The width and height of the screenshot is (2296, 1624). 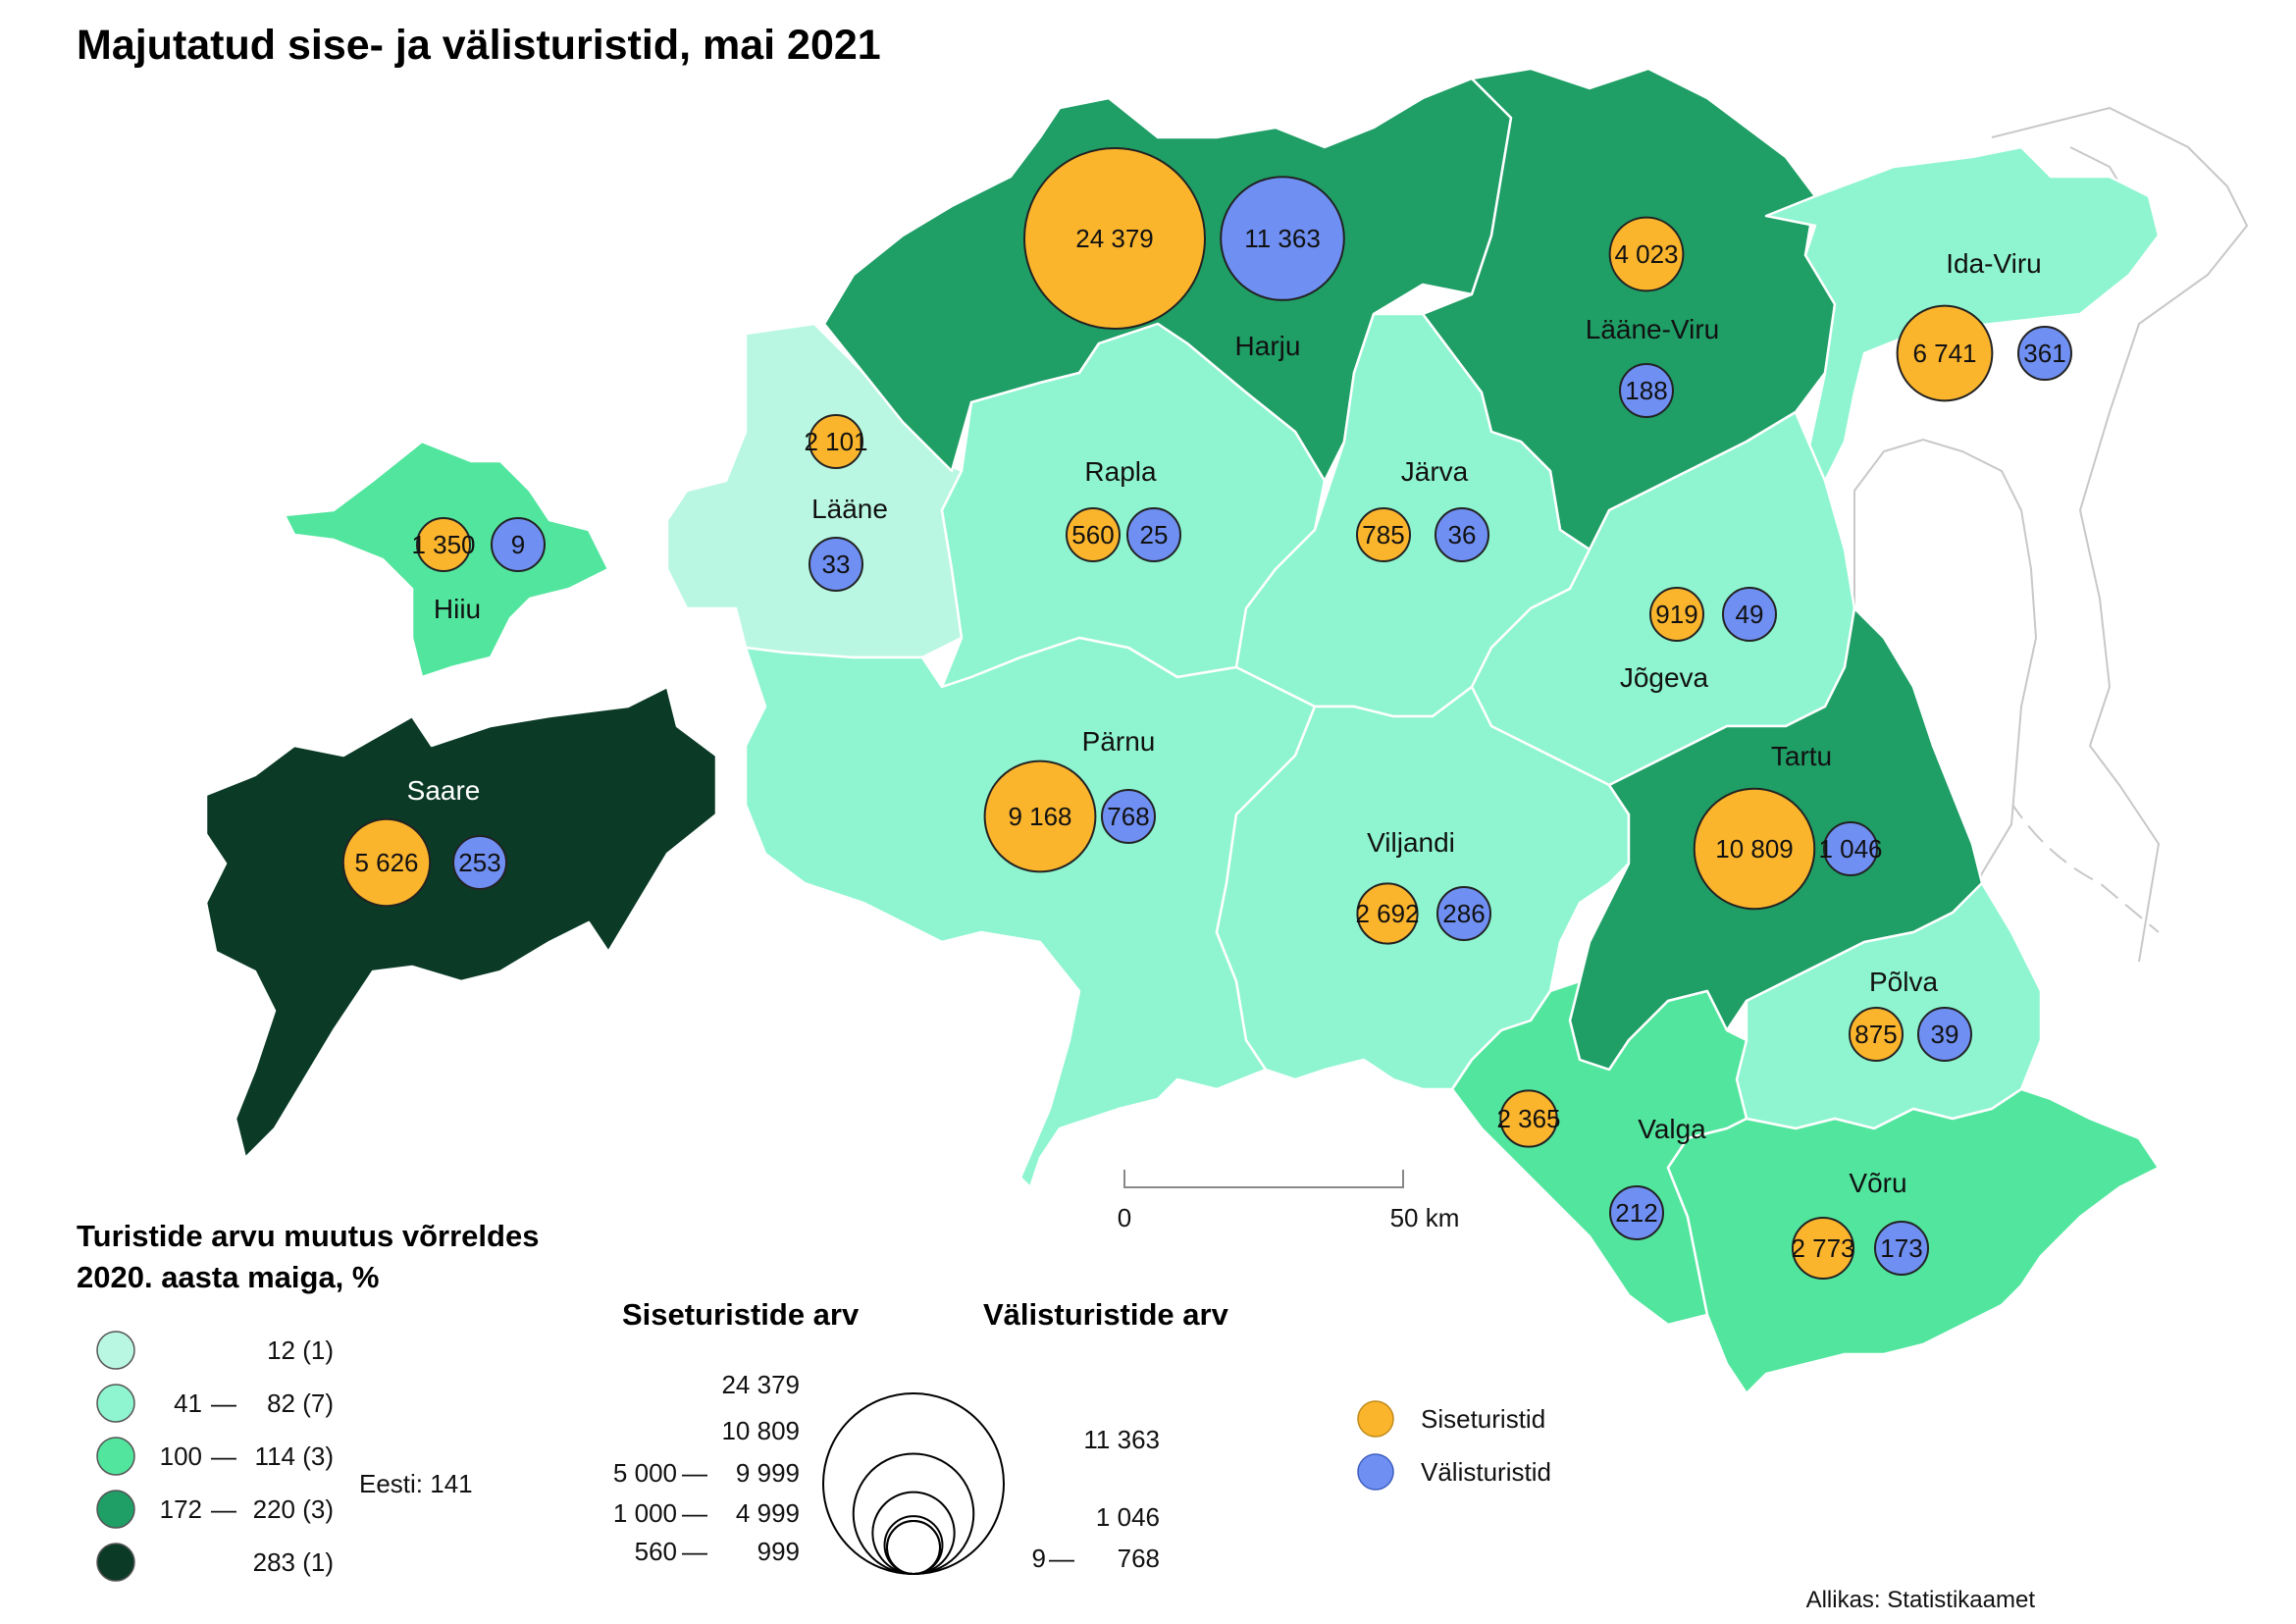 What do you see at coordinates (1754, 849) in the screenshot?
I see `tartu-domestic-bubble` at bounding box center [1754, 849].